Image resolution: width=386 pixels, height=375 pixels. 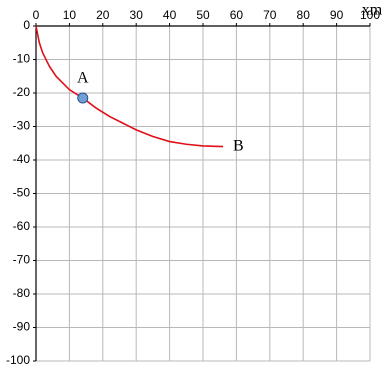 What do you see at coordinates (103, 15) in the screenshot?
I see `x-tick-label: 20` at bounding box center [103, 15].